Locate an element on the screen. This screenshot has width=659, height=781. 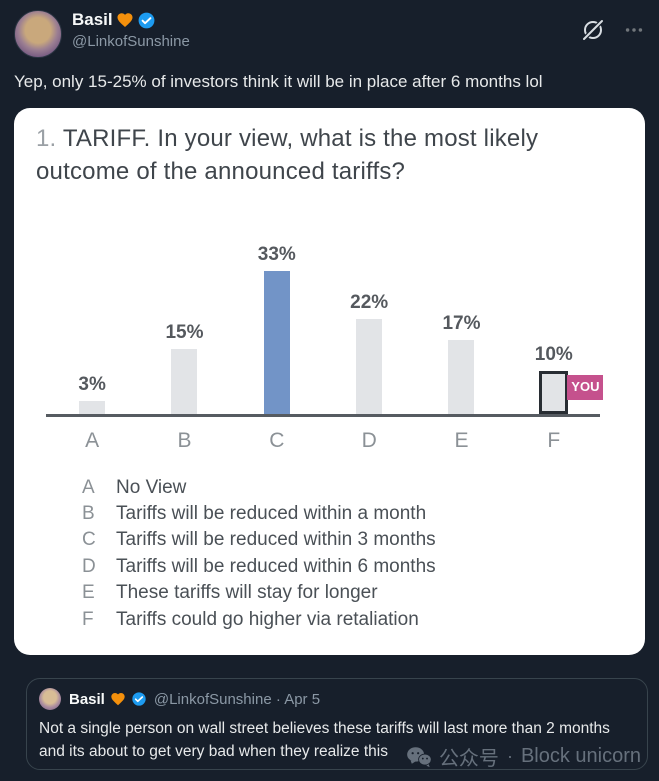
user-handle: @LinkofSunshine is located at coordinates (131, 41).